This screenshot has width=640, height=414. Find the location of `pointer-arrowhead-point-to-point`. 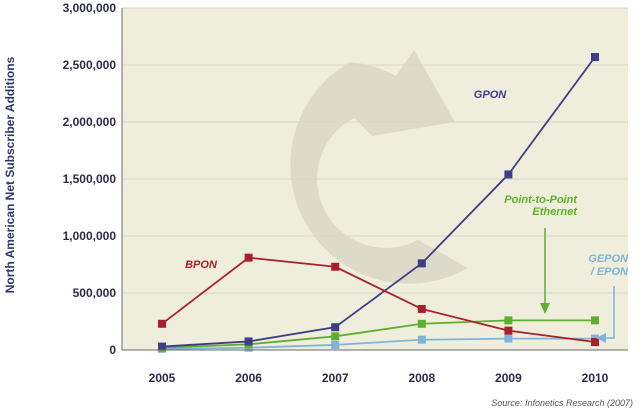

pointer-arrowhead-point-to-point is located at coordinates (545, 308).